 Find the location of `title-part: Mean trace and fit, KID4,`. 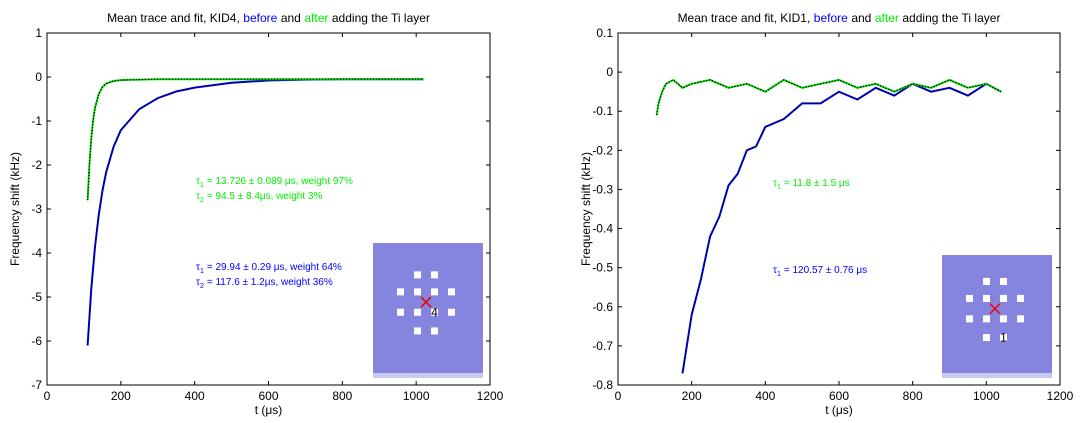

title-part: Mean trace and fit, KID4, is located at coordinates (173, 18).